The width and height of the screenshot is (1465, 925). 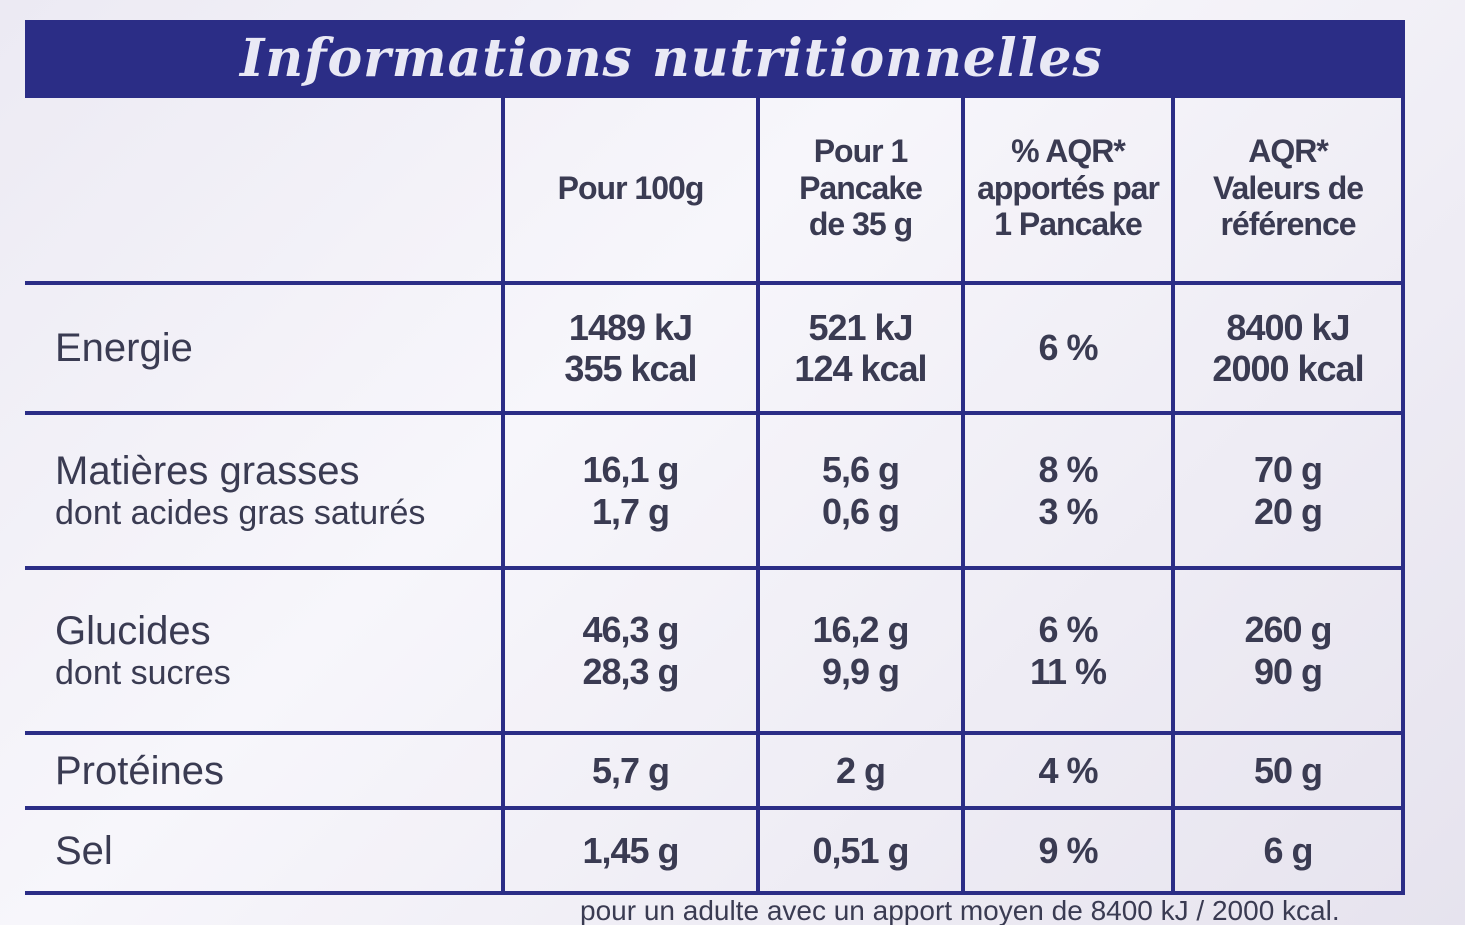 What do you see at coordinates (265, 350) in the screenshot?
I see `row-label: Energie` at bounding box center [265, 350].